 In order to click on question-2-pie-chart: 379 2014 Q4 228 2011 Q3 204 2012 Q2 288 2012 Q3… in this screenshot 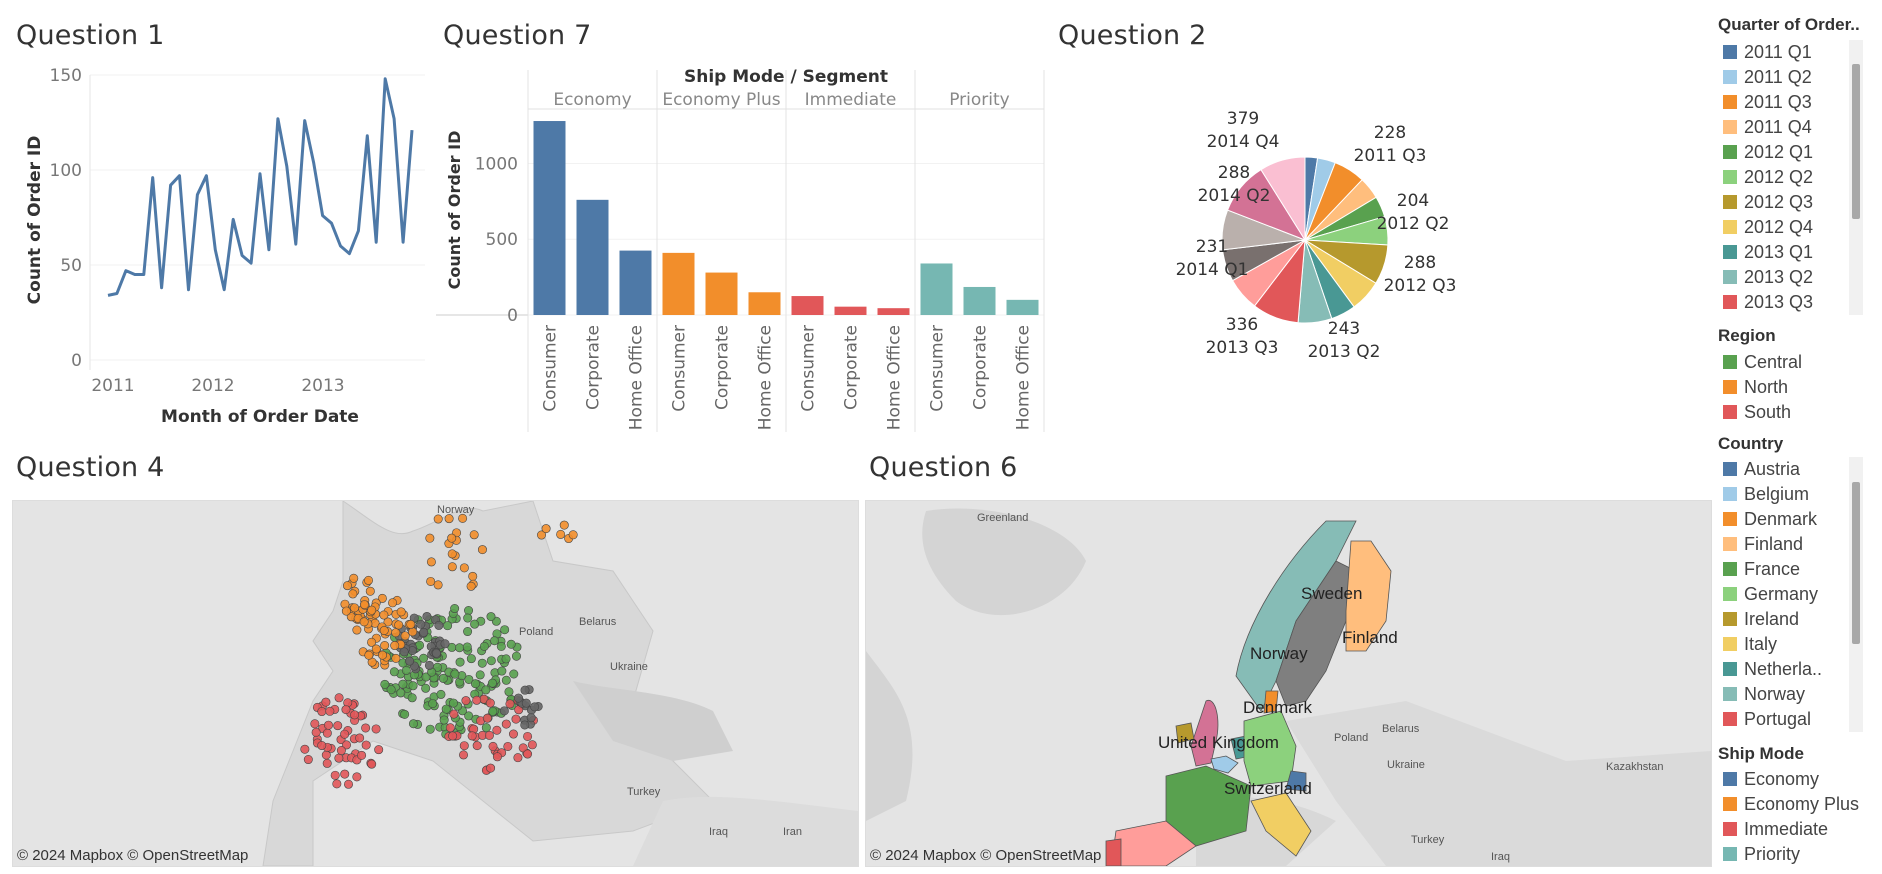, I will do `click(1300, 240)`.